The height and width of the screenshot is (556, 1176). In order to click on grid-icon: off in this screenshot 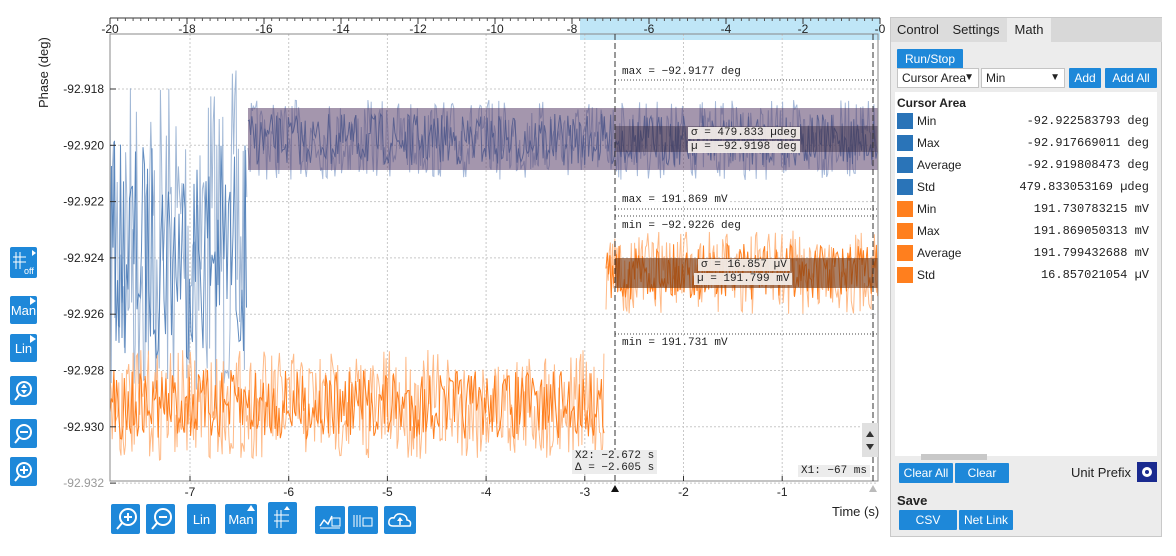, I will do `click(24, 263)`.